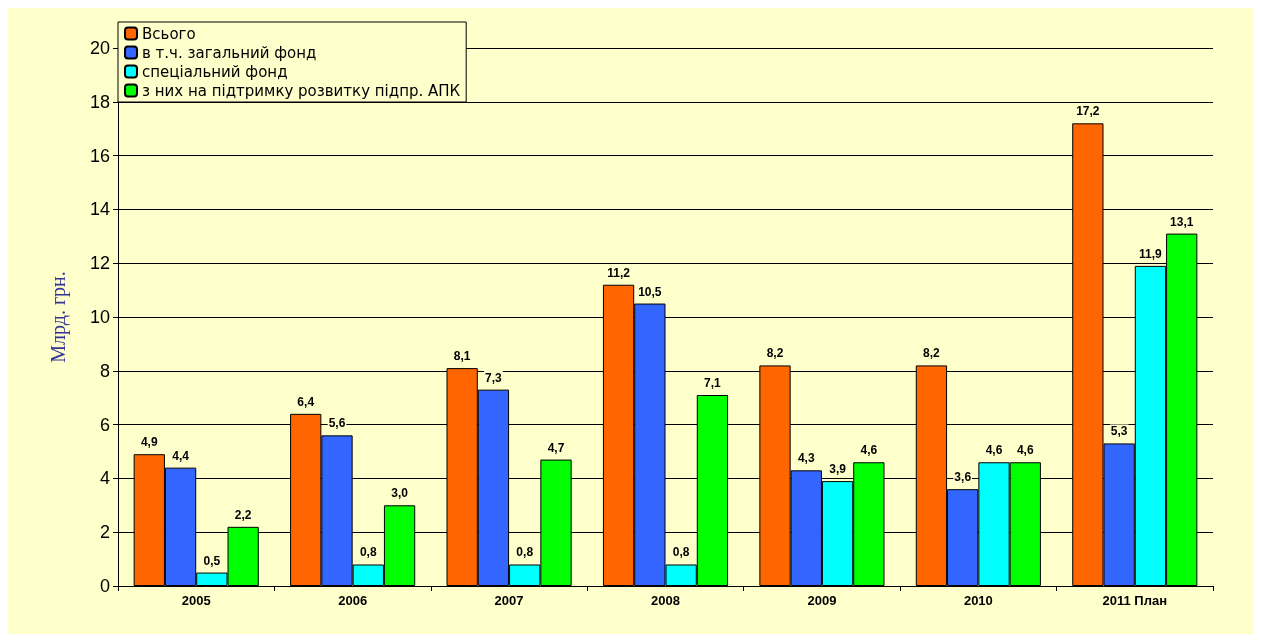 Image resolution: width=1261 pixels, height=640 pixels. I want to click on data-label: 7,3, so click(494, 377).